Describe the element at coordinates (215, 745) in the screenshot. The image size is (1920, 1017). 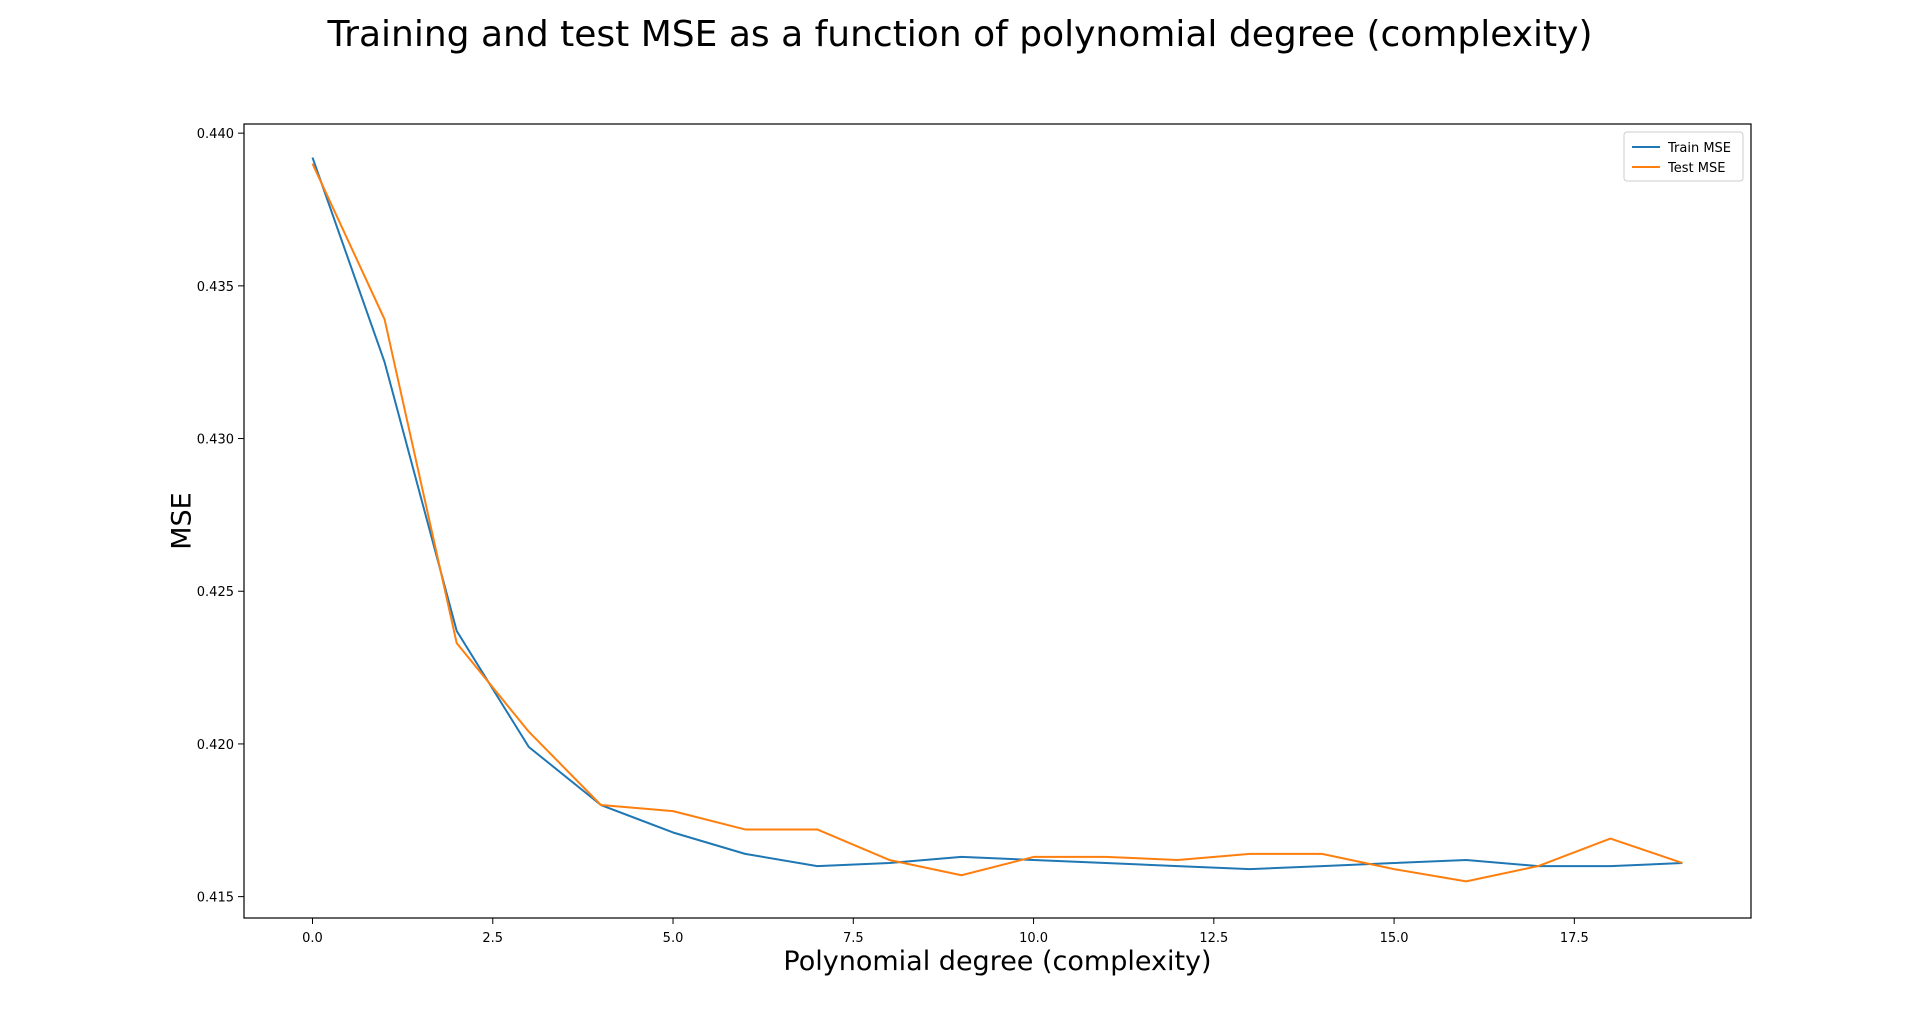
I see `y-tick-label: 0.420` at that location.